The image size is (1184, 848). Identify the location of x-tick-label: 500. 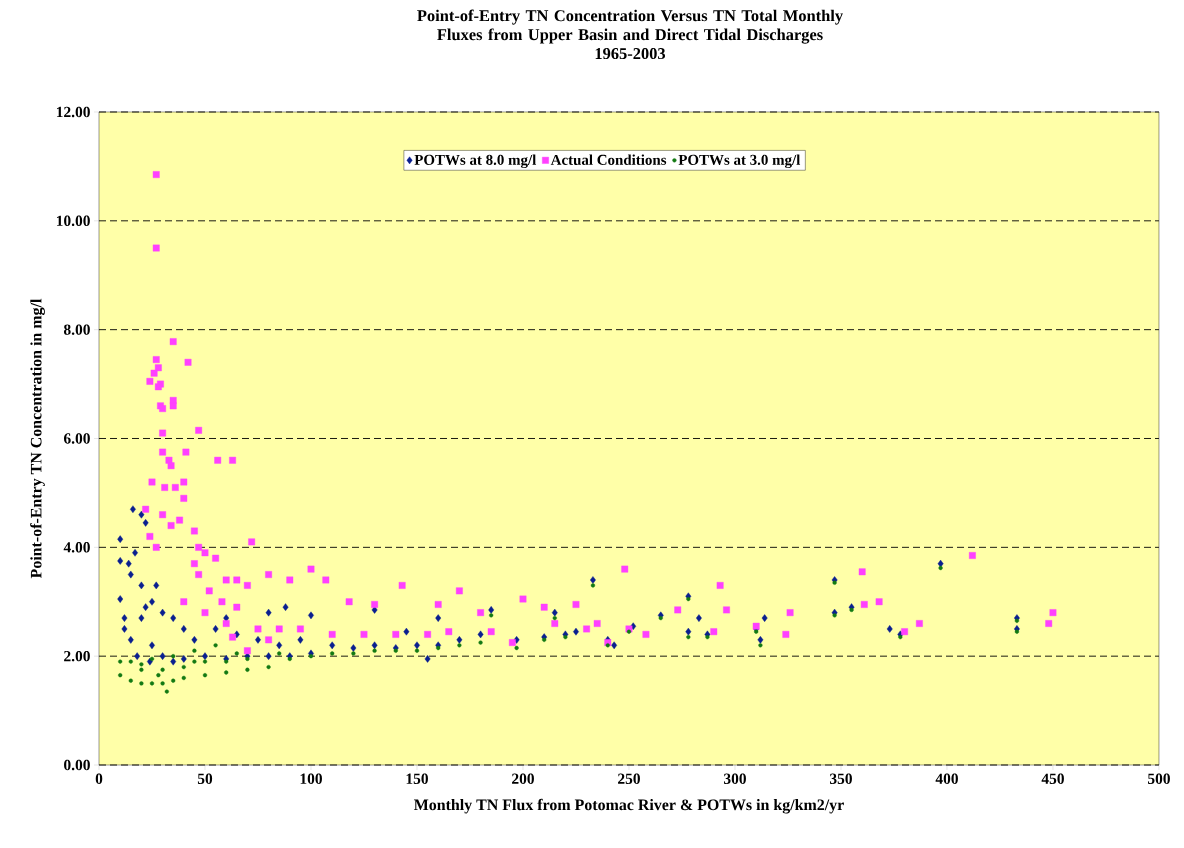
(1159, 778).